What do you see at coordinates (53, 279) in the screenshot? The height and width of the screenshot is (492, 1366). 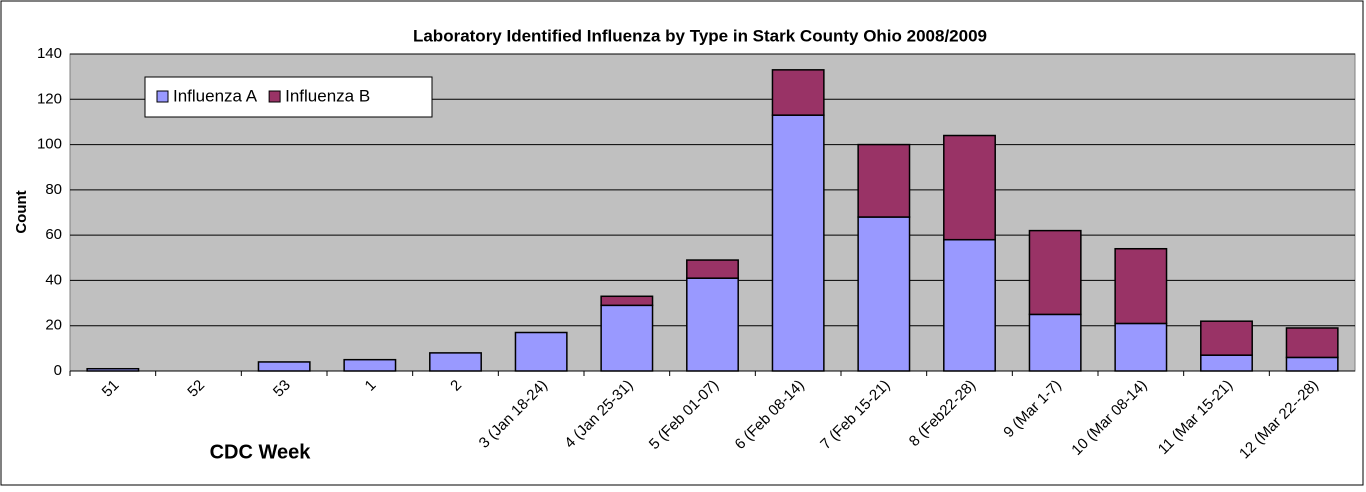 I see `y-tick-label: 40` at bounding box center [53, 279].